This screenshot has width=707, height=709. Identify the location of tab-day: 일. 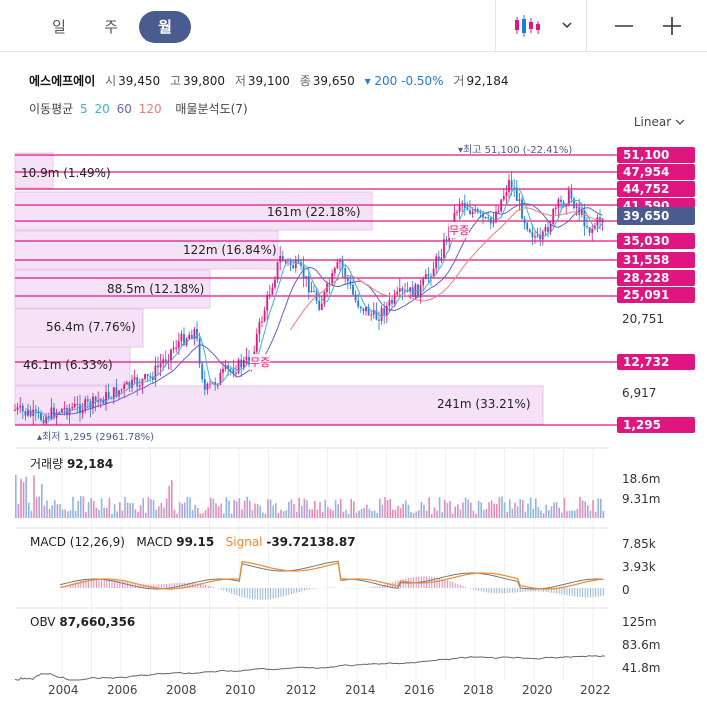
(59, 27).